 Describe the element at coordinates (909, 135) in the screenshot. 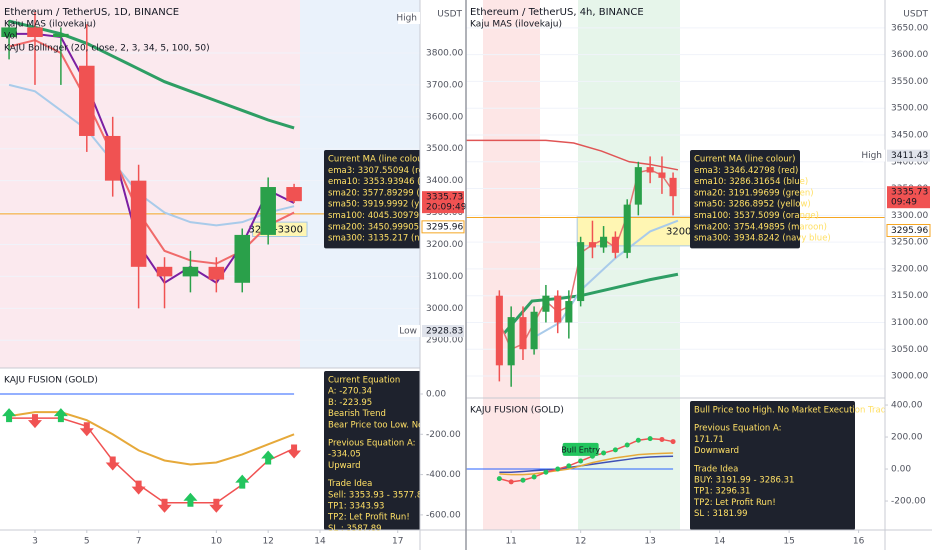

I see `y-tick-label: 3450.00` at that location.